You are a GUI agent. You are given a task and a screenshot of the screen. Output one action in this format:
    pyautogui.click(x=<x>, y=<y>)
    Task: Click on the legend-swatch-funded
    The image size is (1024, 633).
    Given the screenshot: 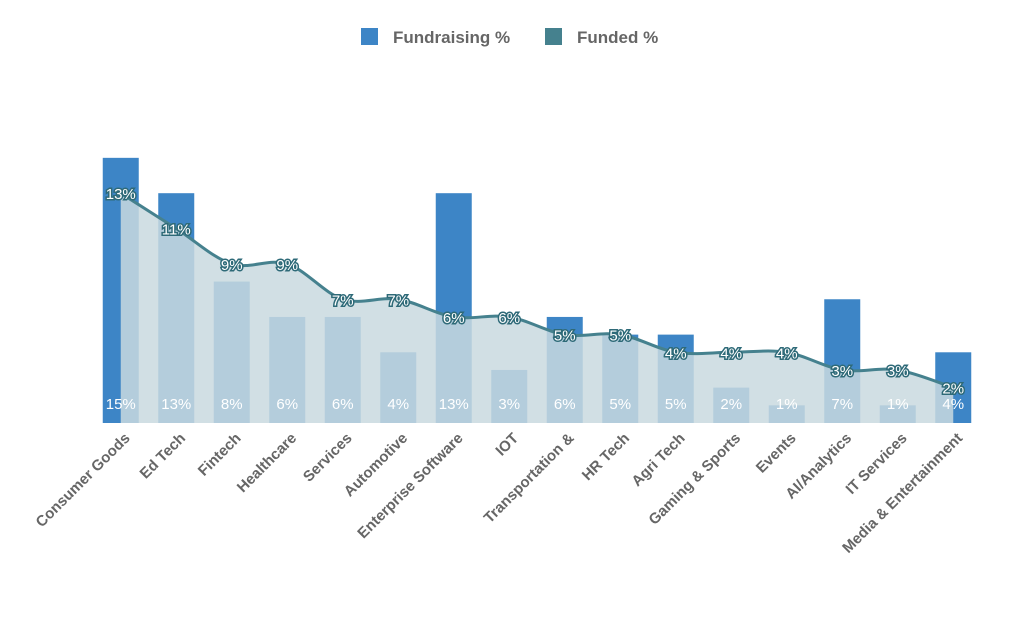 What is the action you would take?
    pyautogui.click(x=553, y=36)
    